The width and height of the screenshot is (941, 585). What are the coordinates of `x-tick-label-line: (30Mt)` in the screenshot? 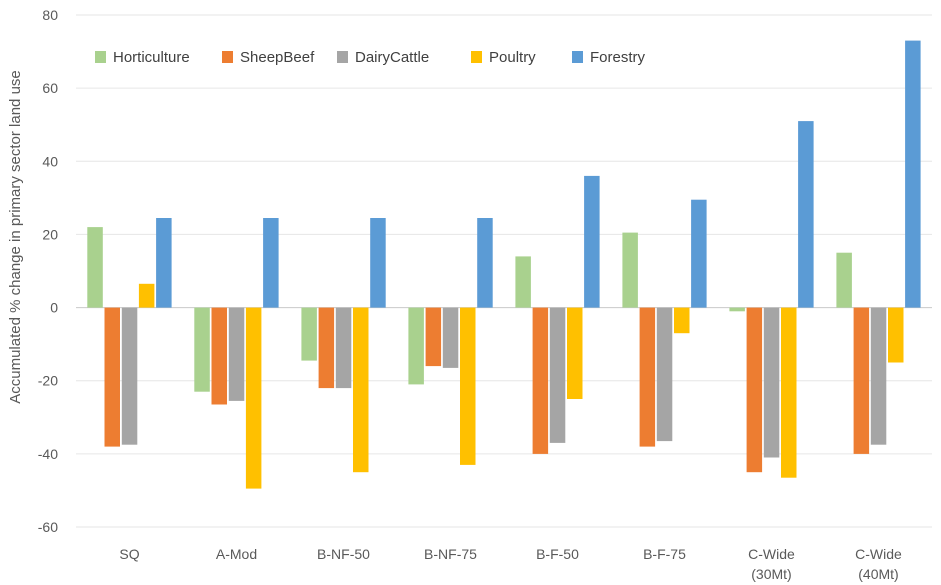 It's located at (771, 574).